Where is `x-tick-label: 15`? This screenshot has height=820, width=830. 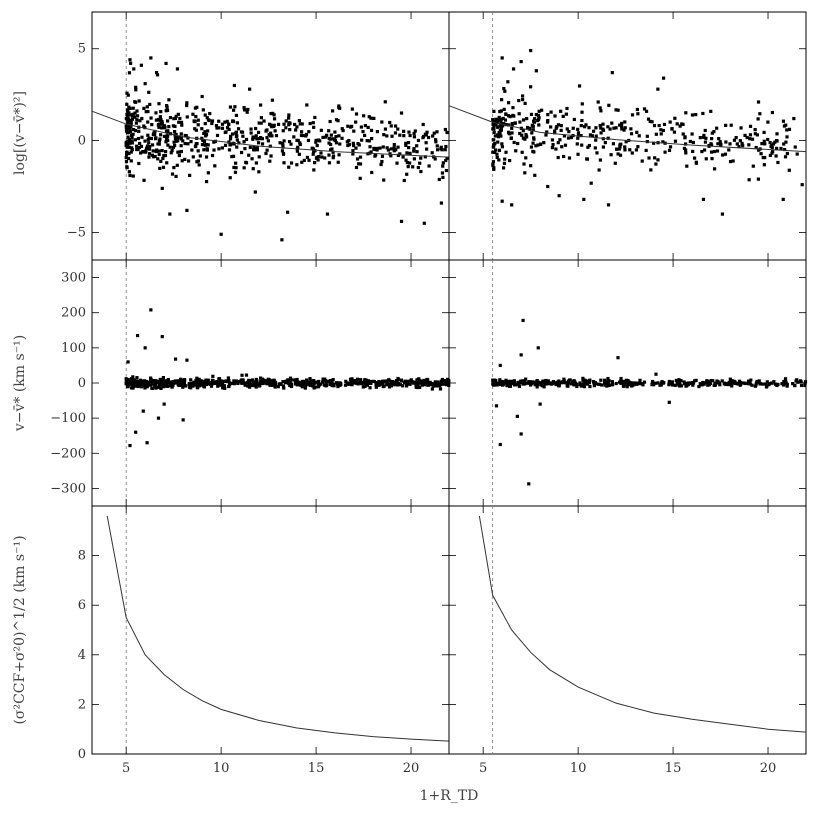 x-tick-label: 15 is located at coordinates (673, 768).